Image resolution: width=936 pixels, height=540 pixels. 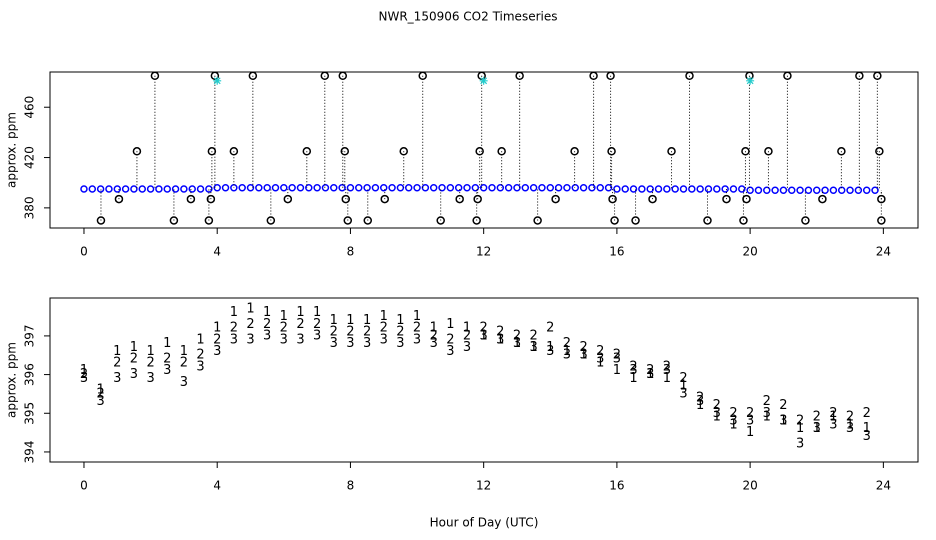 I want to click on star-point, so click(x=217, y=80).